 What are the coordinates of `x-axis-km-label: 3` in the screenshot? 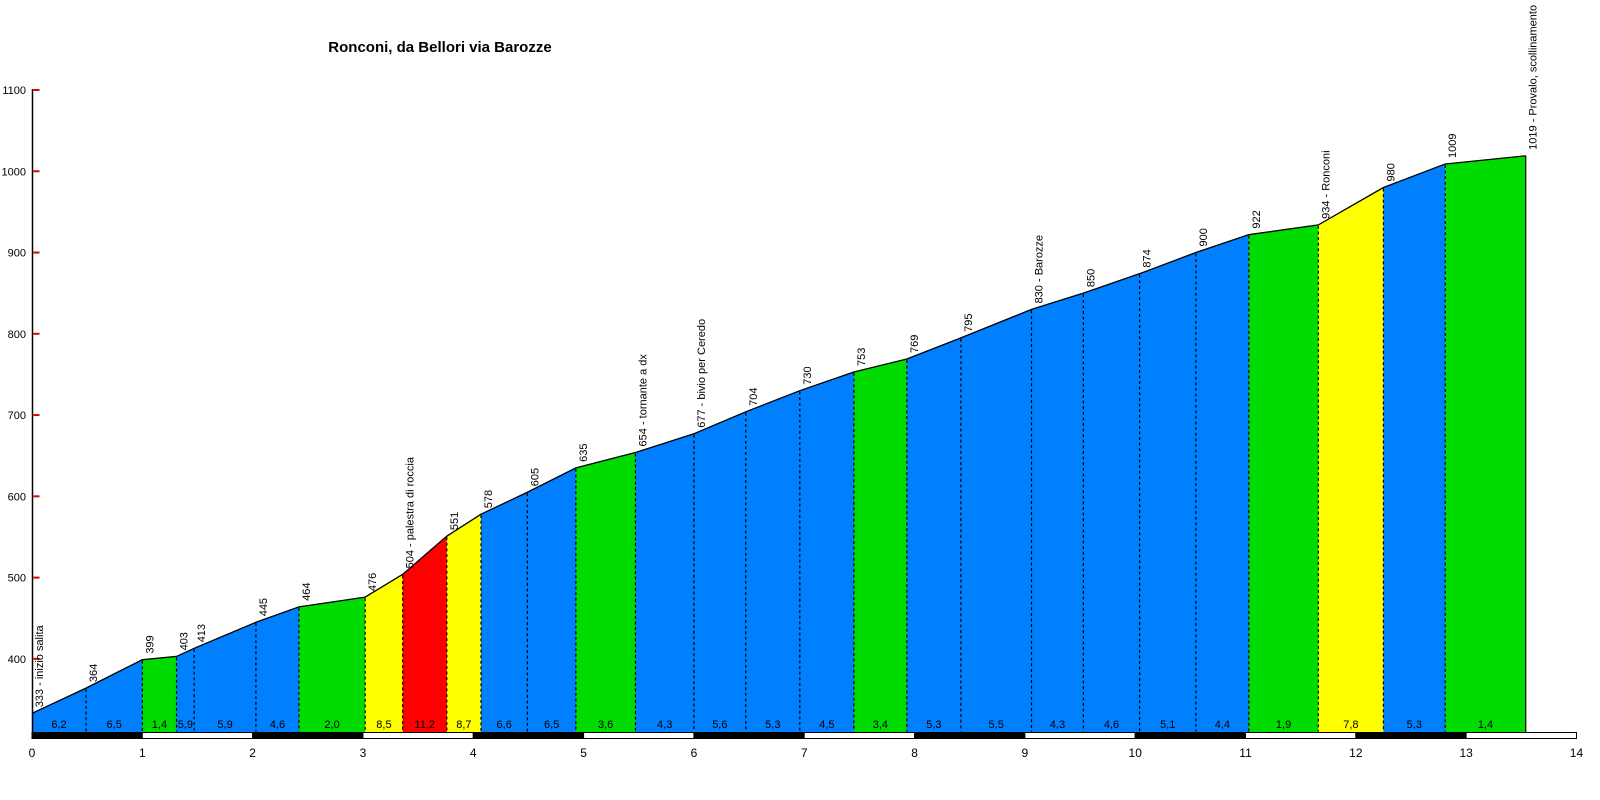 It's located at (363, 753).